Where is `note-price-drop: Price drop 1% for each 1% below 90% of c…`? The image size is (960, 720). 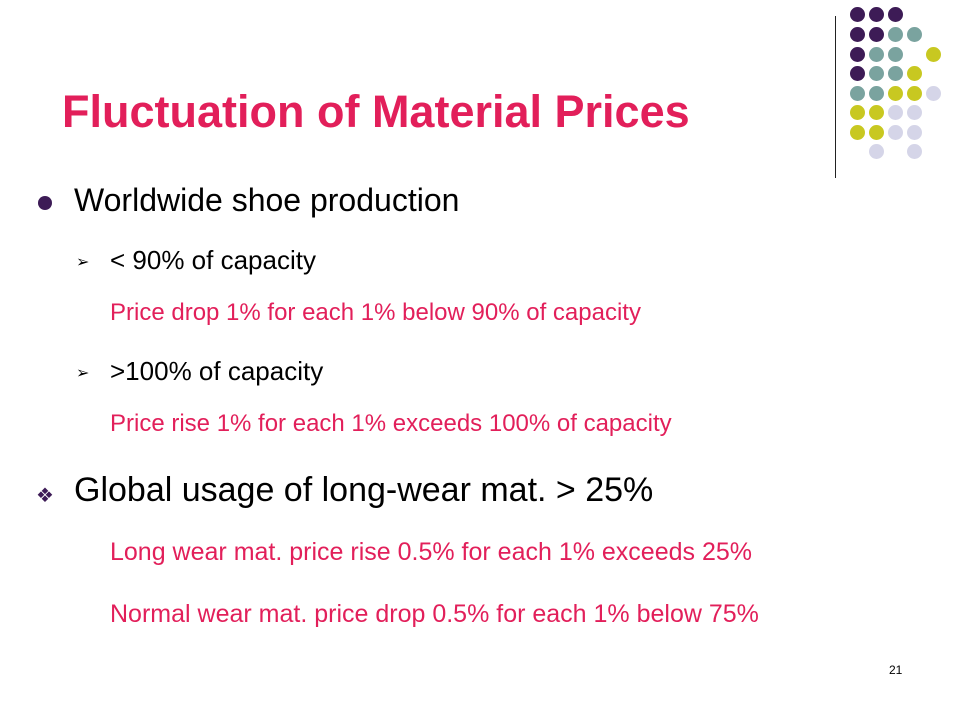 note-price-drop: Price drop 1% for each 1% below 90% of c… is located at coordinates (375, 312).